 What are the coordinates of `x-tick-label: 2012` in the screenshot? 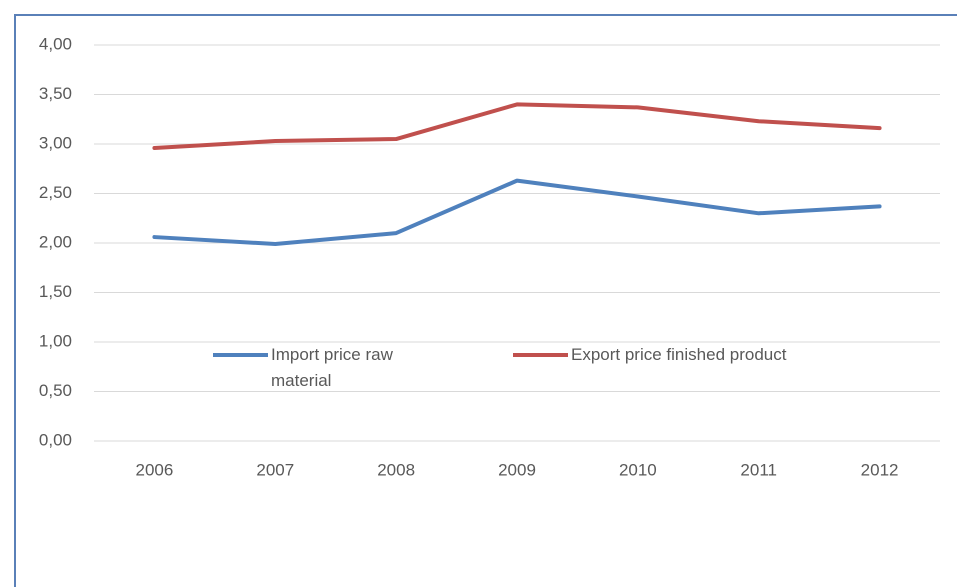 It's located at (880, 469).